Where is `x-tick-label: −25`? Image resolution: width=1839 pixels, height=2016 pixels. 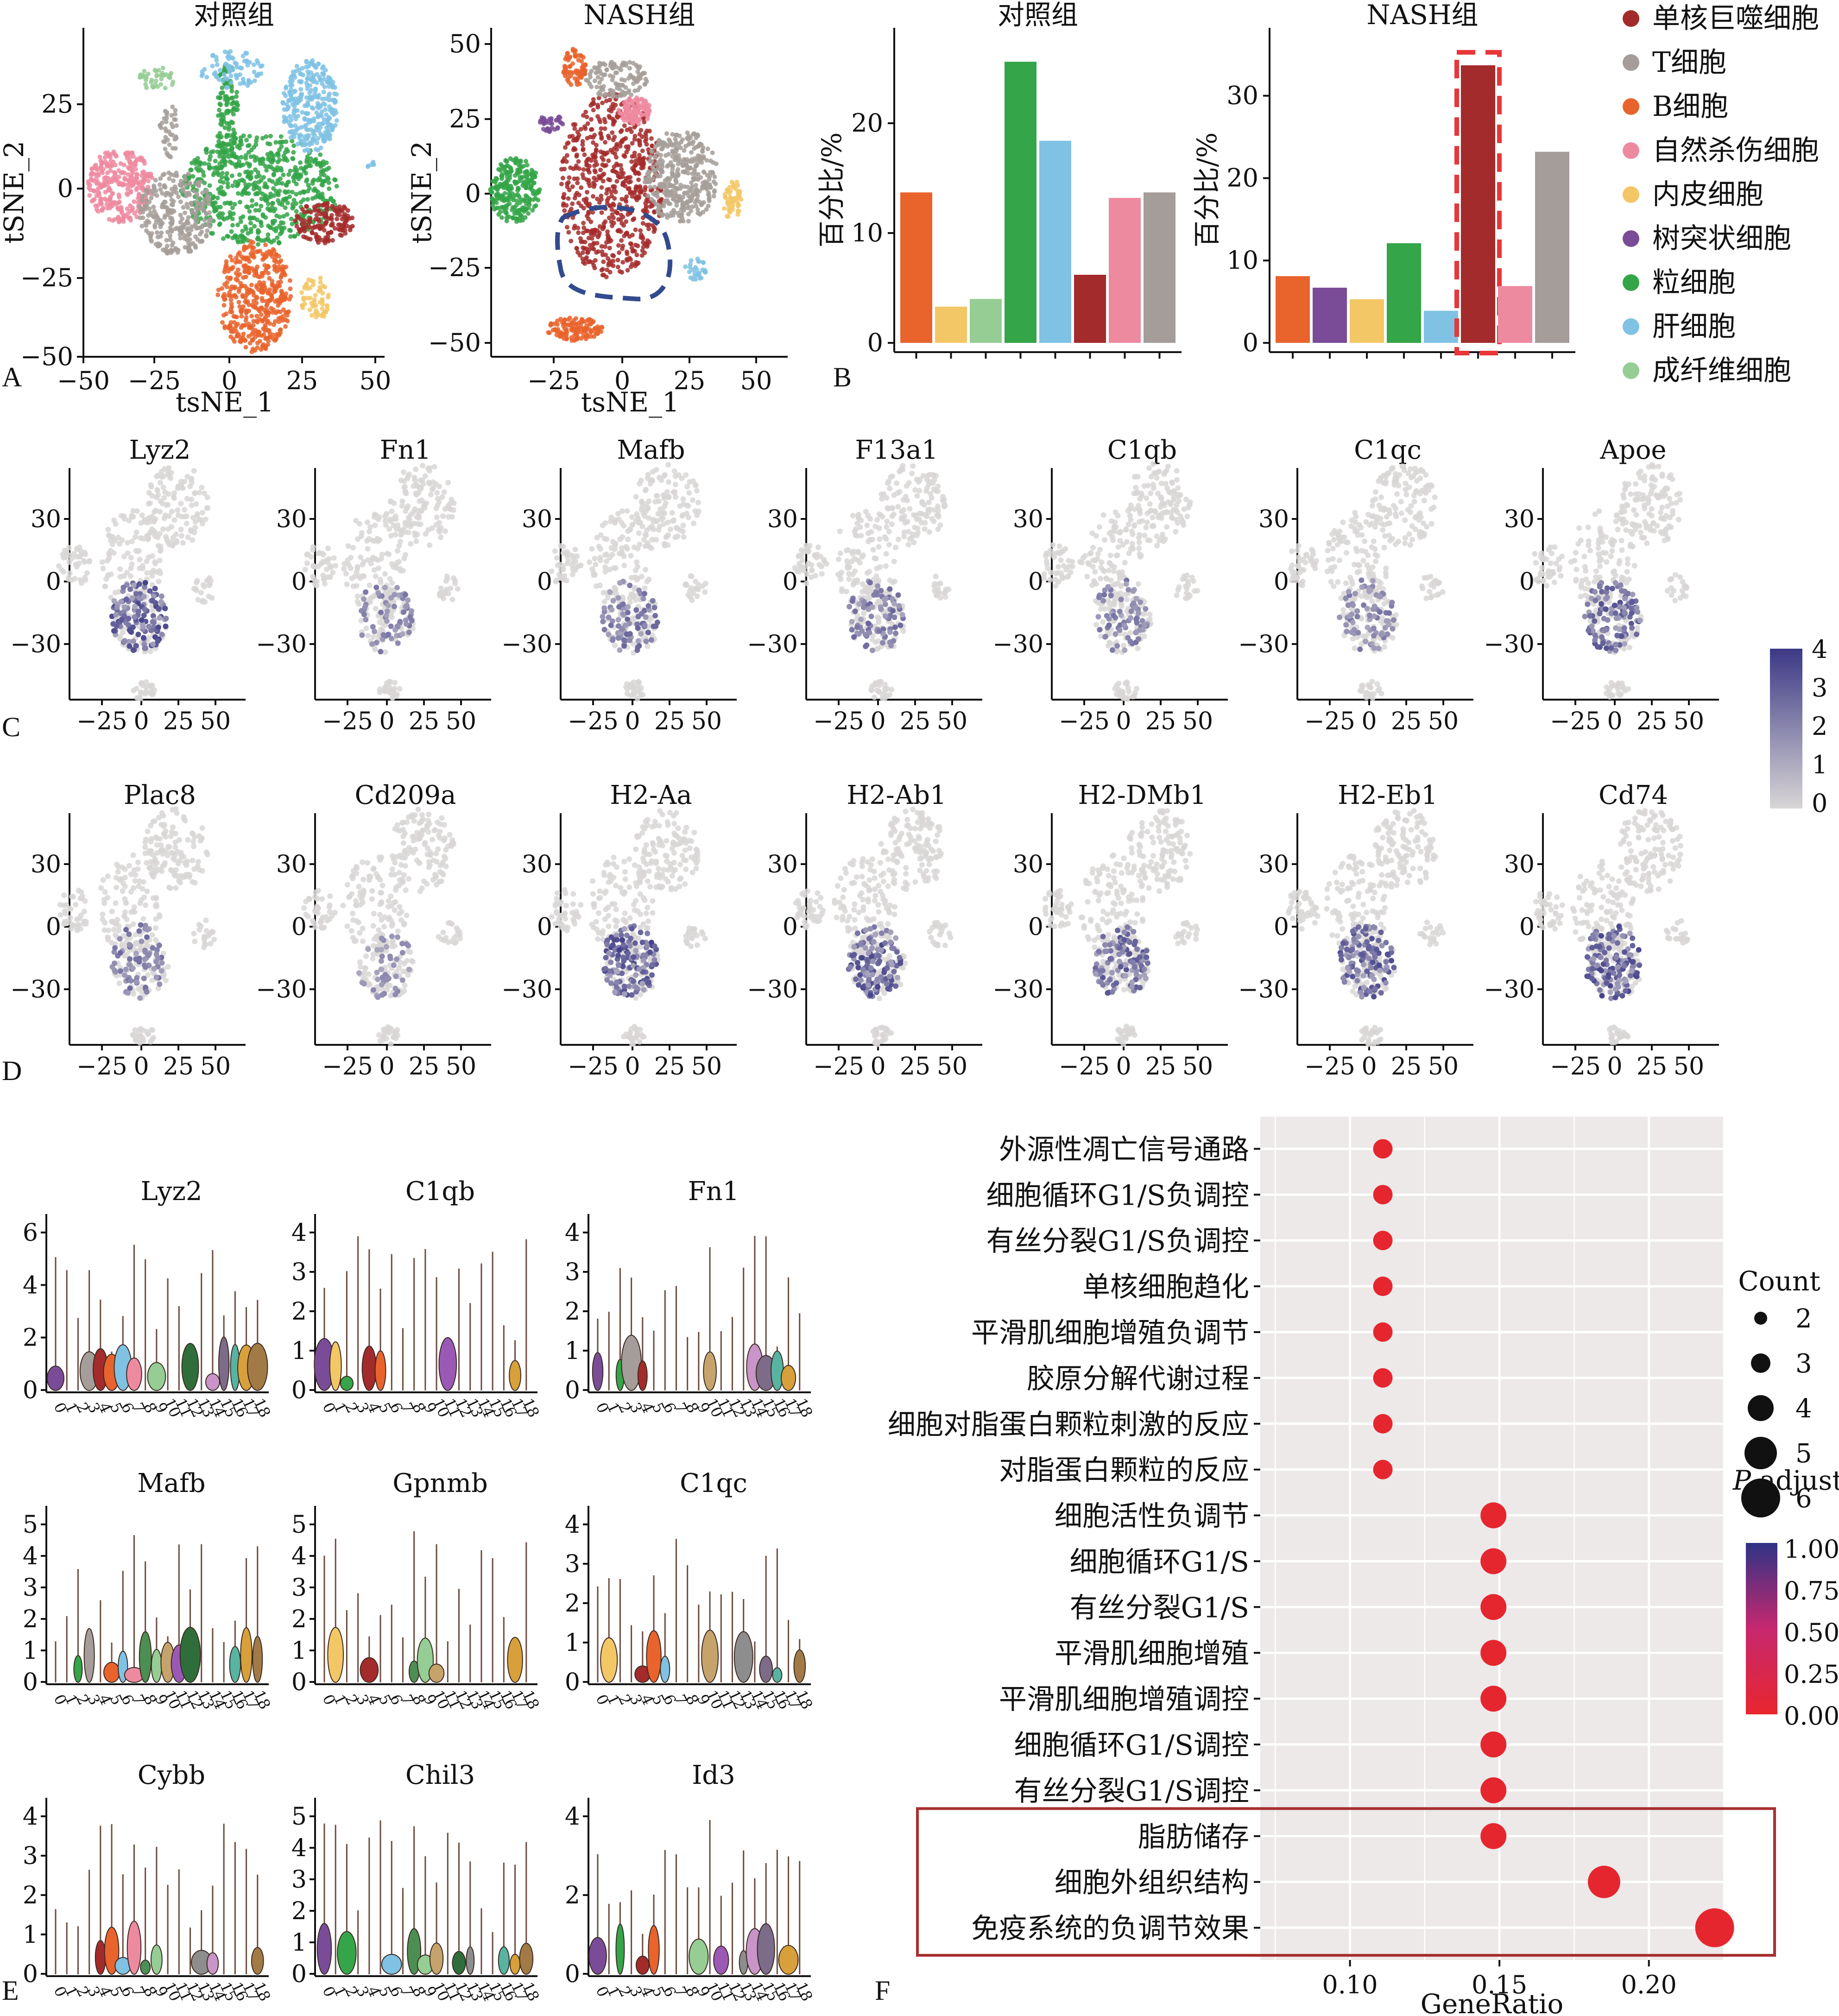 x-tick-label: −25 is located at coordinates (154, 380).